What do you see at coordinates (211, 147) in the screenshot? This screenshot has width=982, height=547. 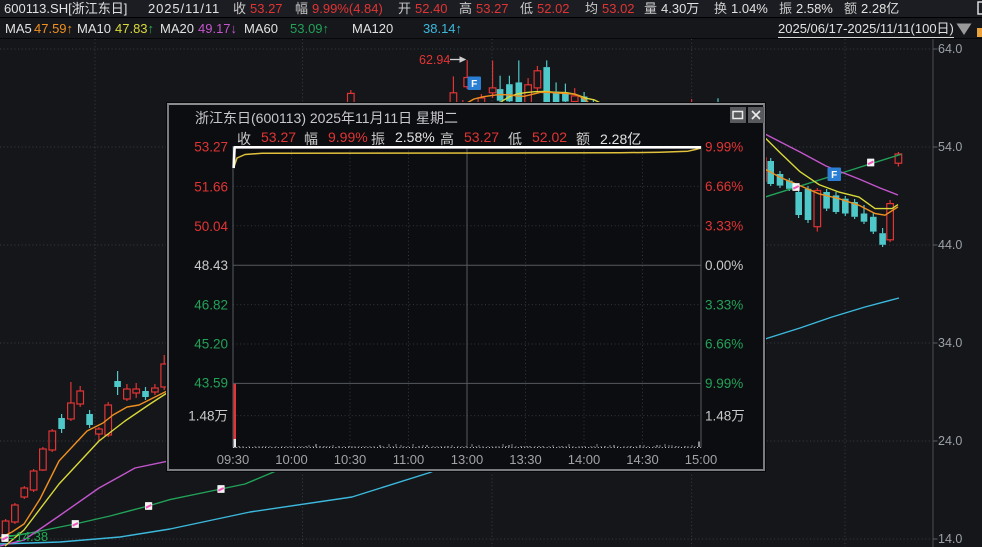 I see `svg-text: 53.27` at bounding box center [211, 147].